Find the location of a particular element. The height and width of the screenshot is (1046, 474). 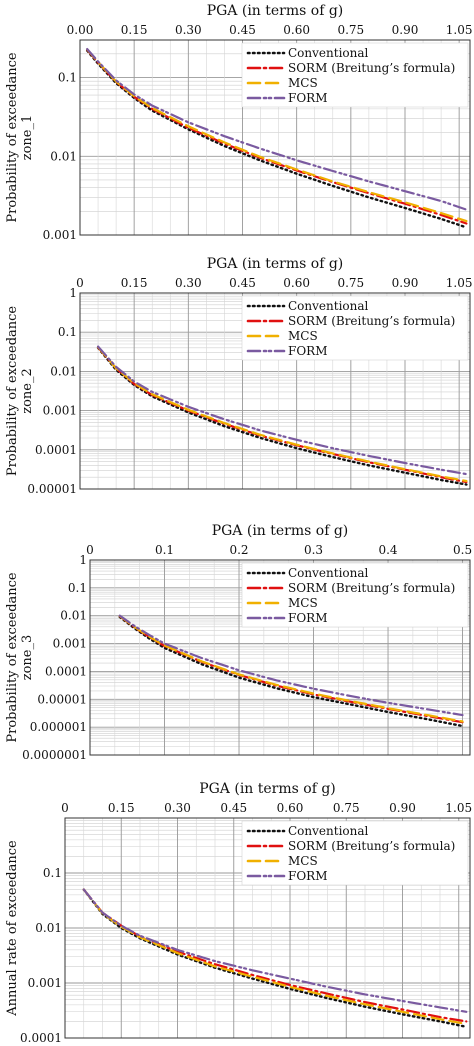

y-axis-label: zone_2 is located at coordinates (27, 391).